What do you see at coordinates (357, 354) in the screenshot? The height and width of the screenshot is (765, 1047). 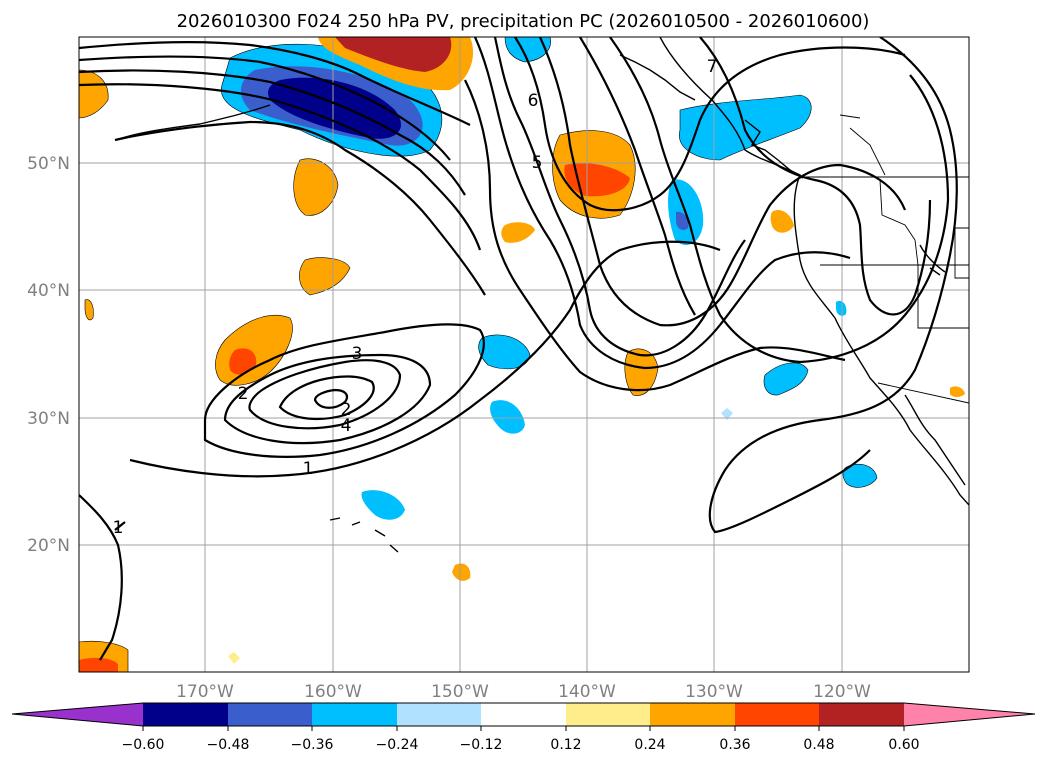 I see `contour-label: 3` at bounding box center [357, 354].